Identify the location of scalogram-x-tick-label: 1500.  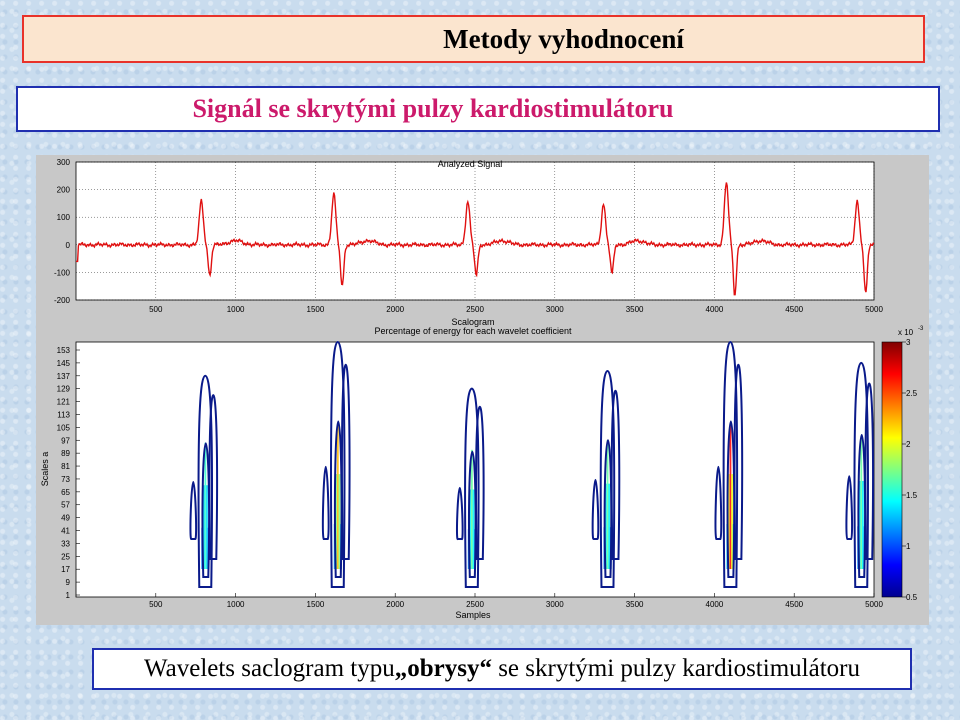
(316, 604).